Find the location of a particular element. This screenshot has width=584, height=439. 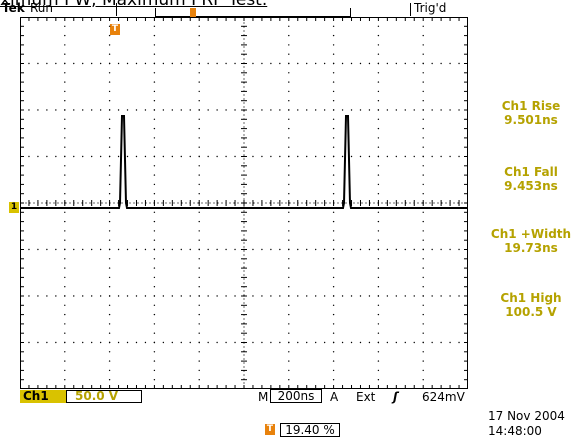

trigger-slope-icon: ʃ is located at coordinates (395, 397).